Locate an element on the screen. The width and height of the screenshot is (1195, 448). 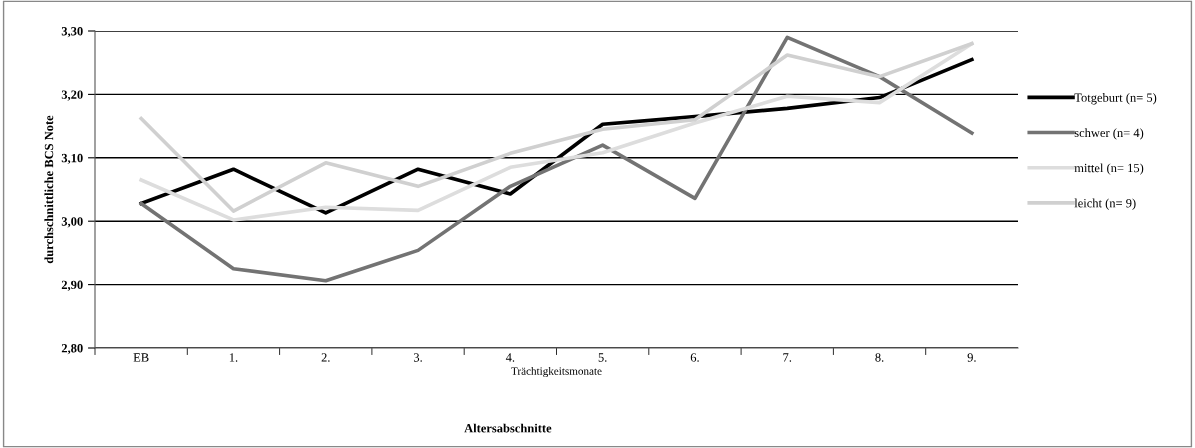
x-tick-label: 1. is located at coordinates (233, 357).